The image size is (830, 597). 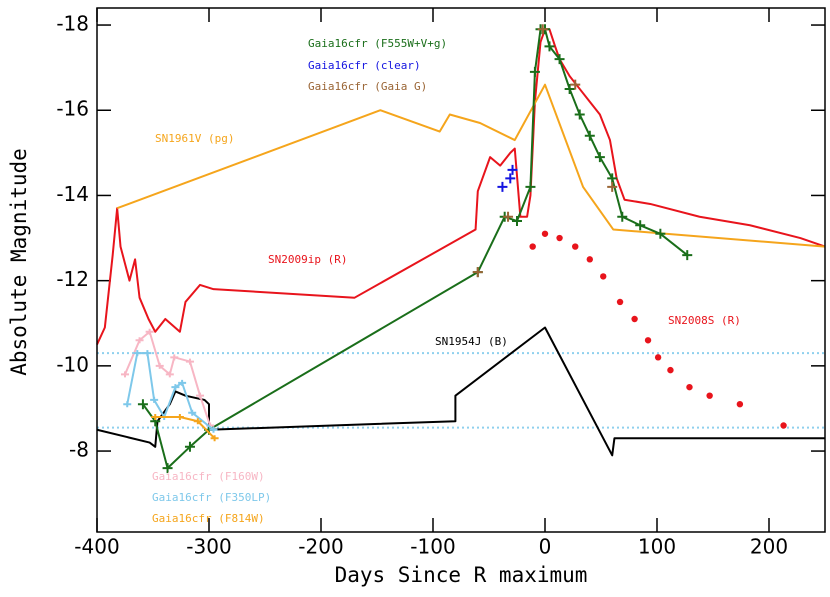 What do you see at coordinates (72, 109) in the screenshot?
I see `y-tick-label: -16` at bounding box center [72, 109].